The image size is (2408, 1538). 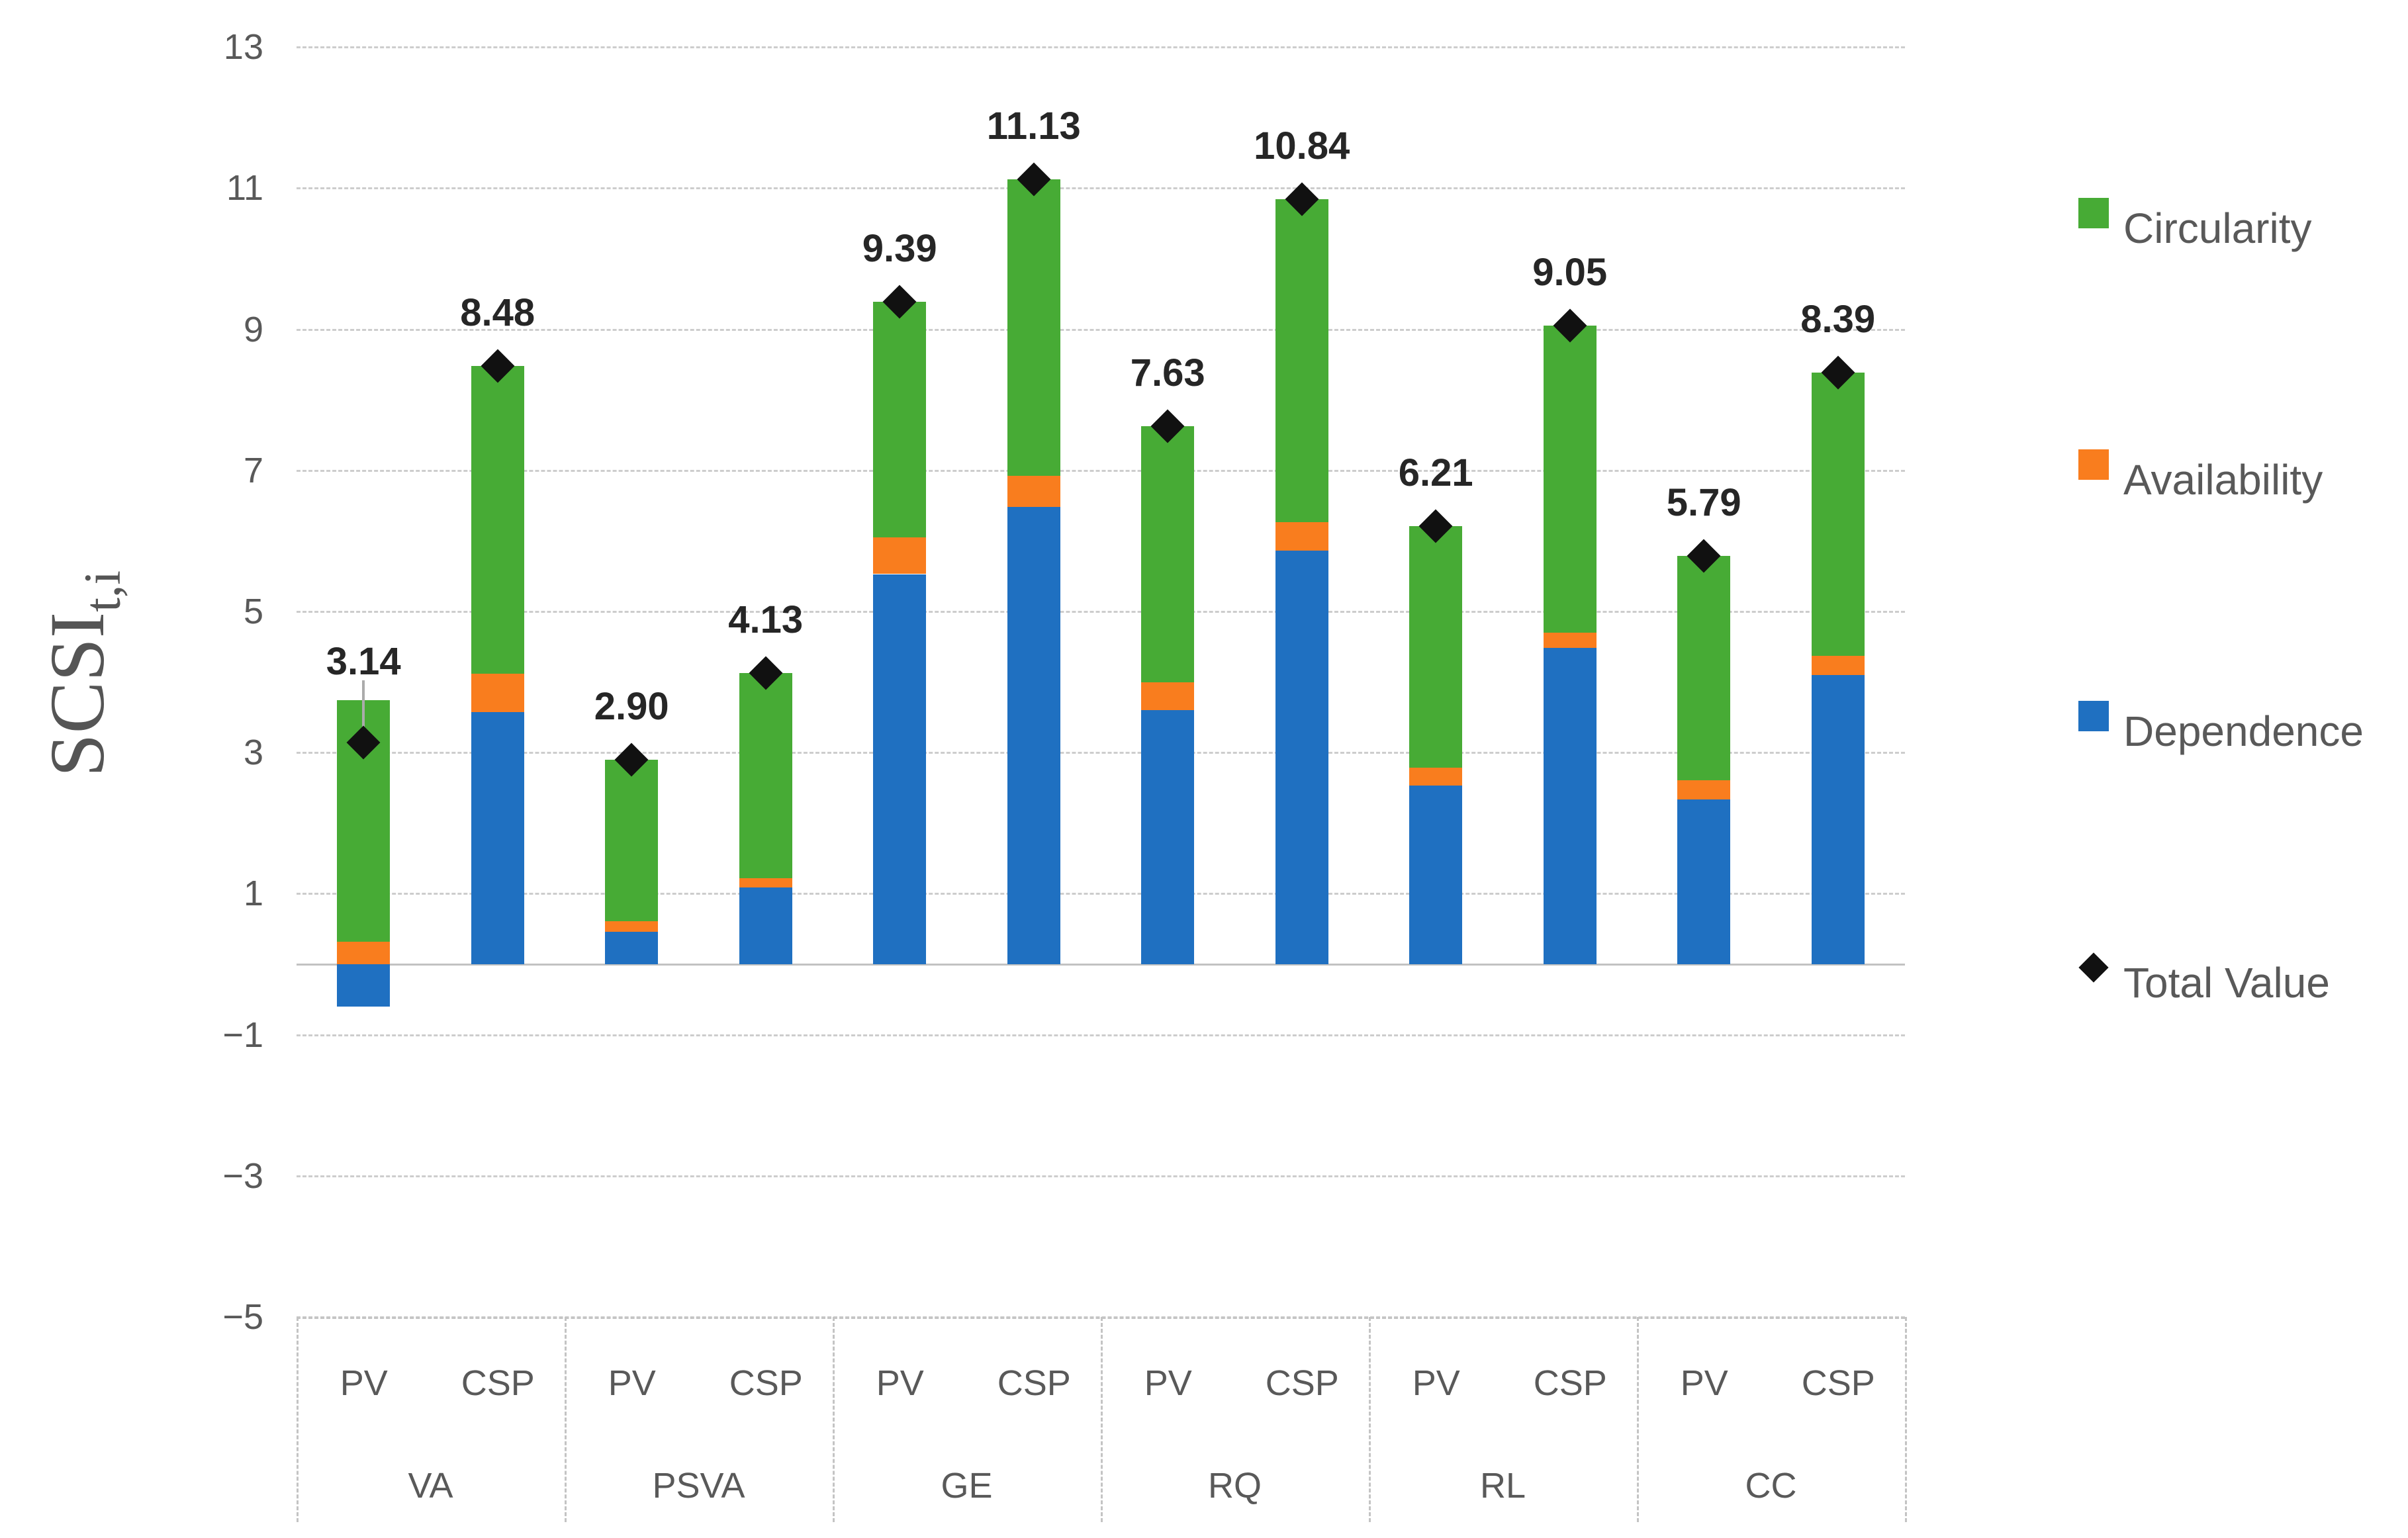 What do you see at coordinates (1435, 473) in the screenshot?
I see `total-value-label: 6.21` at bounding box center [1435, 473].